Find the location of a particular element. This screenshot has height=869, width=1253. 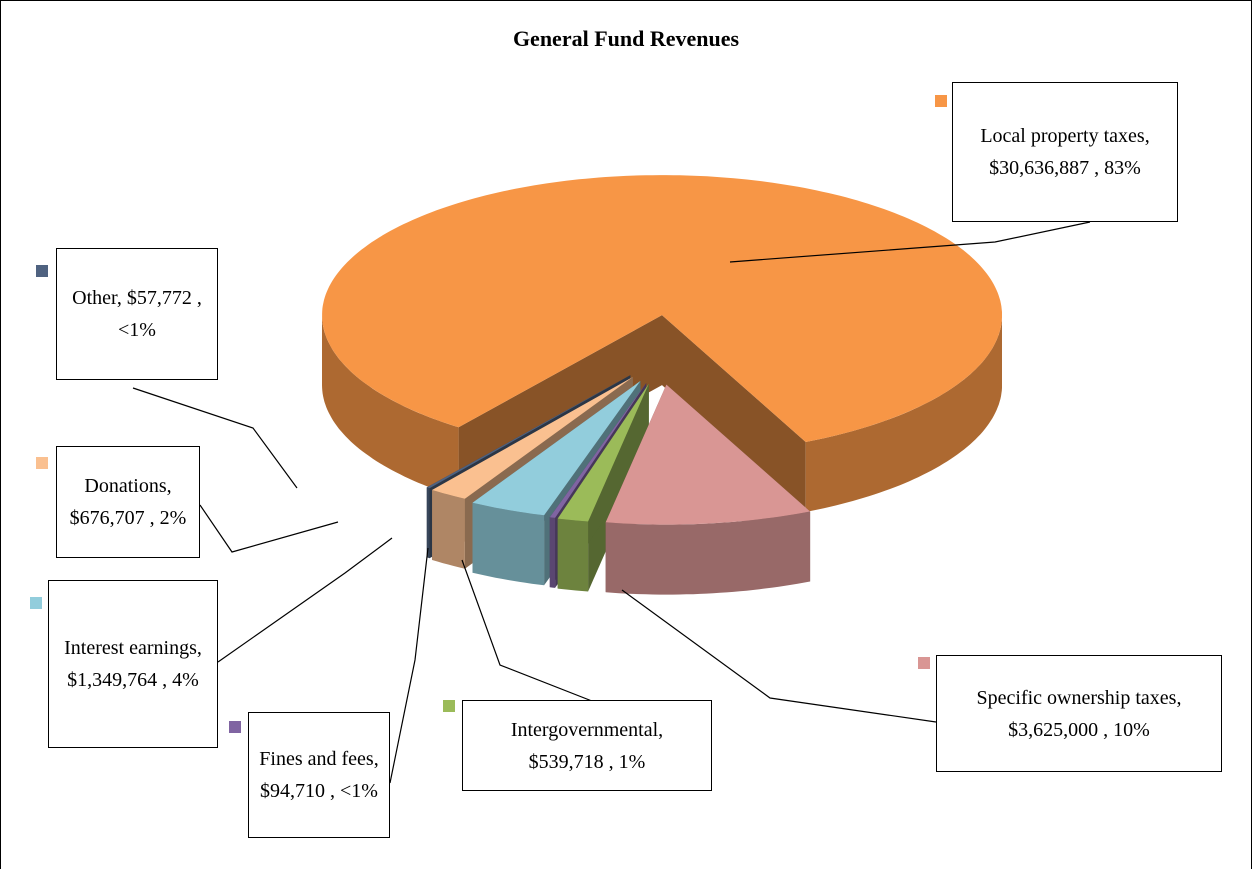

label-text: Intergovernmental, $539,718 , 1% is located at coordinates (587, 746).